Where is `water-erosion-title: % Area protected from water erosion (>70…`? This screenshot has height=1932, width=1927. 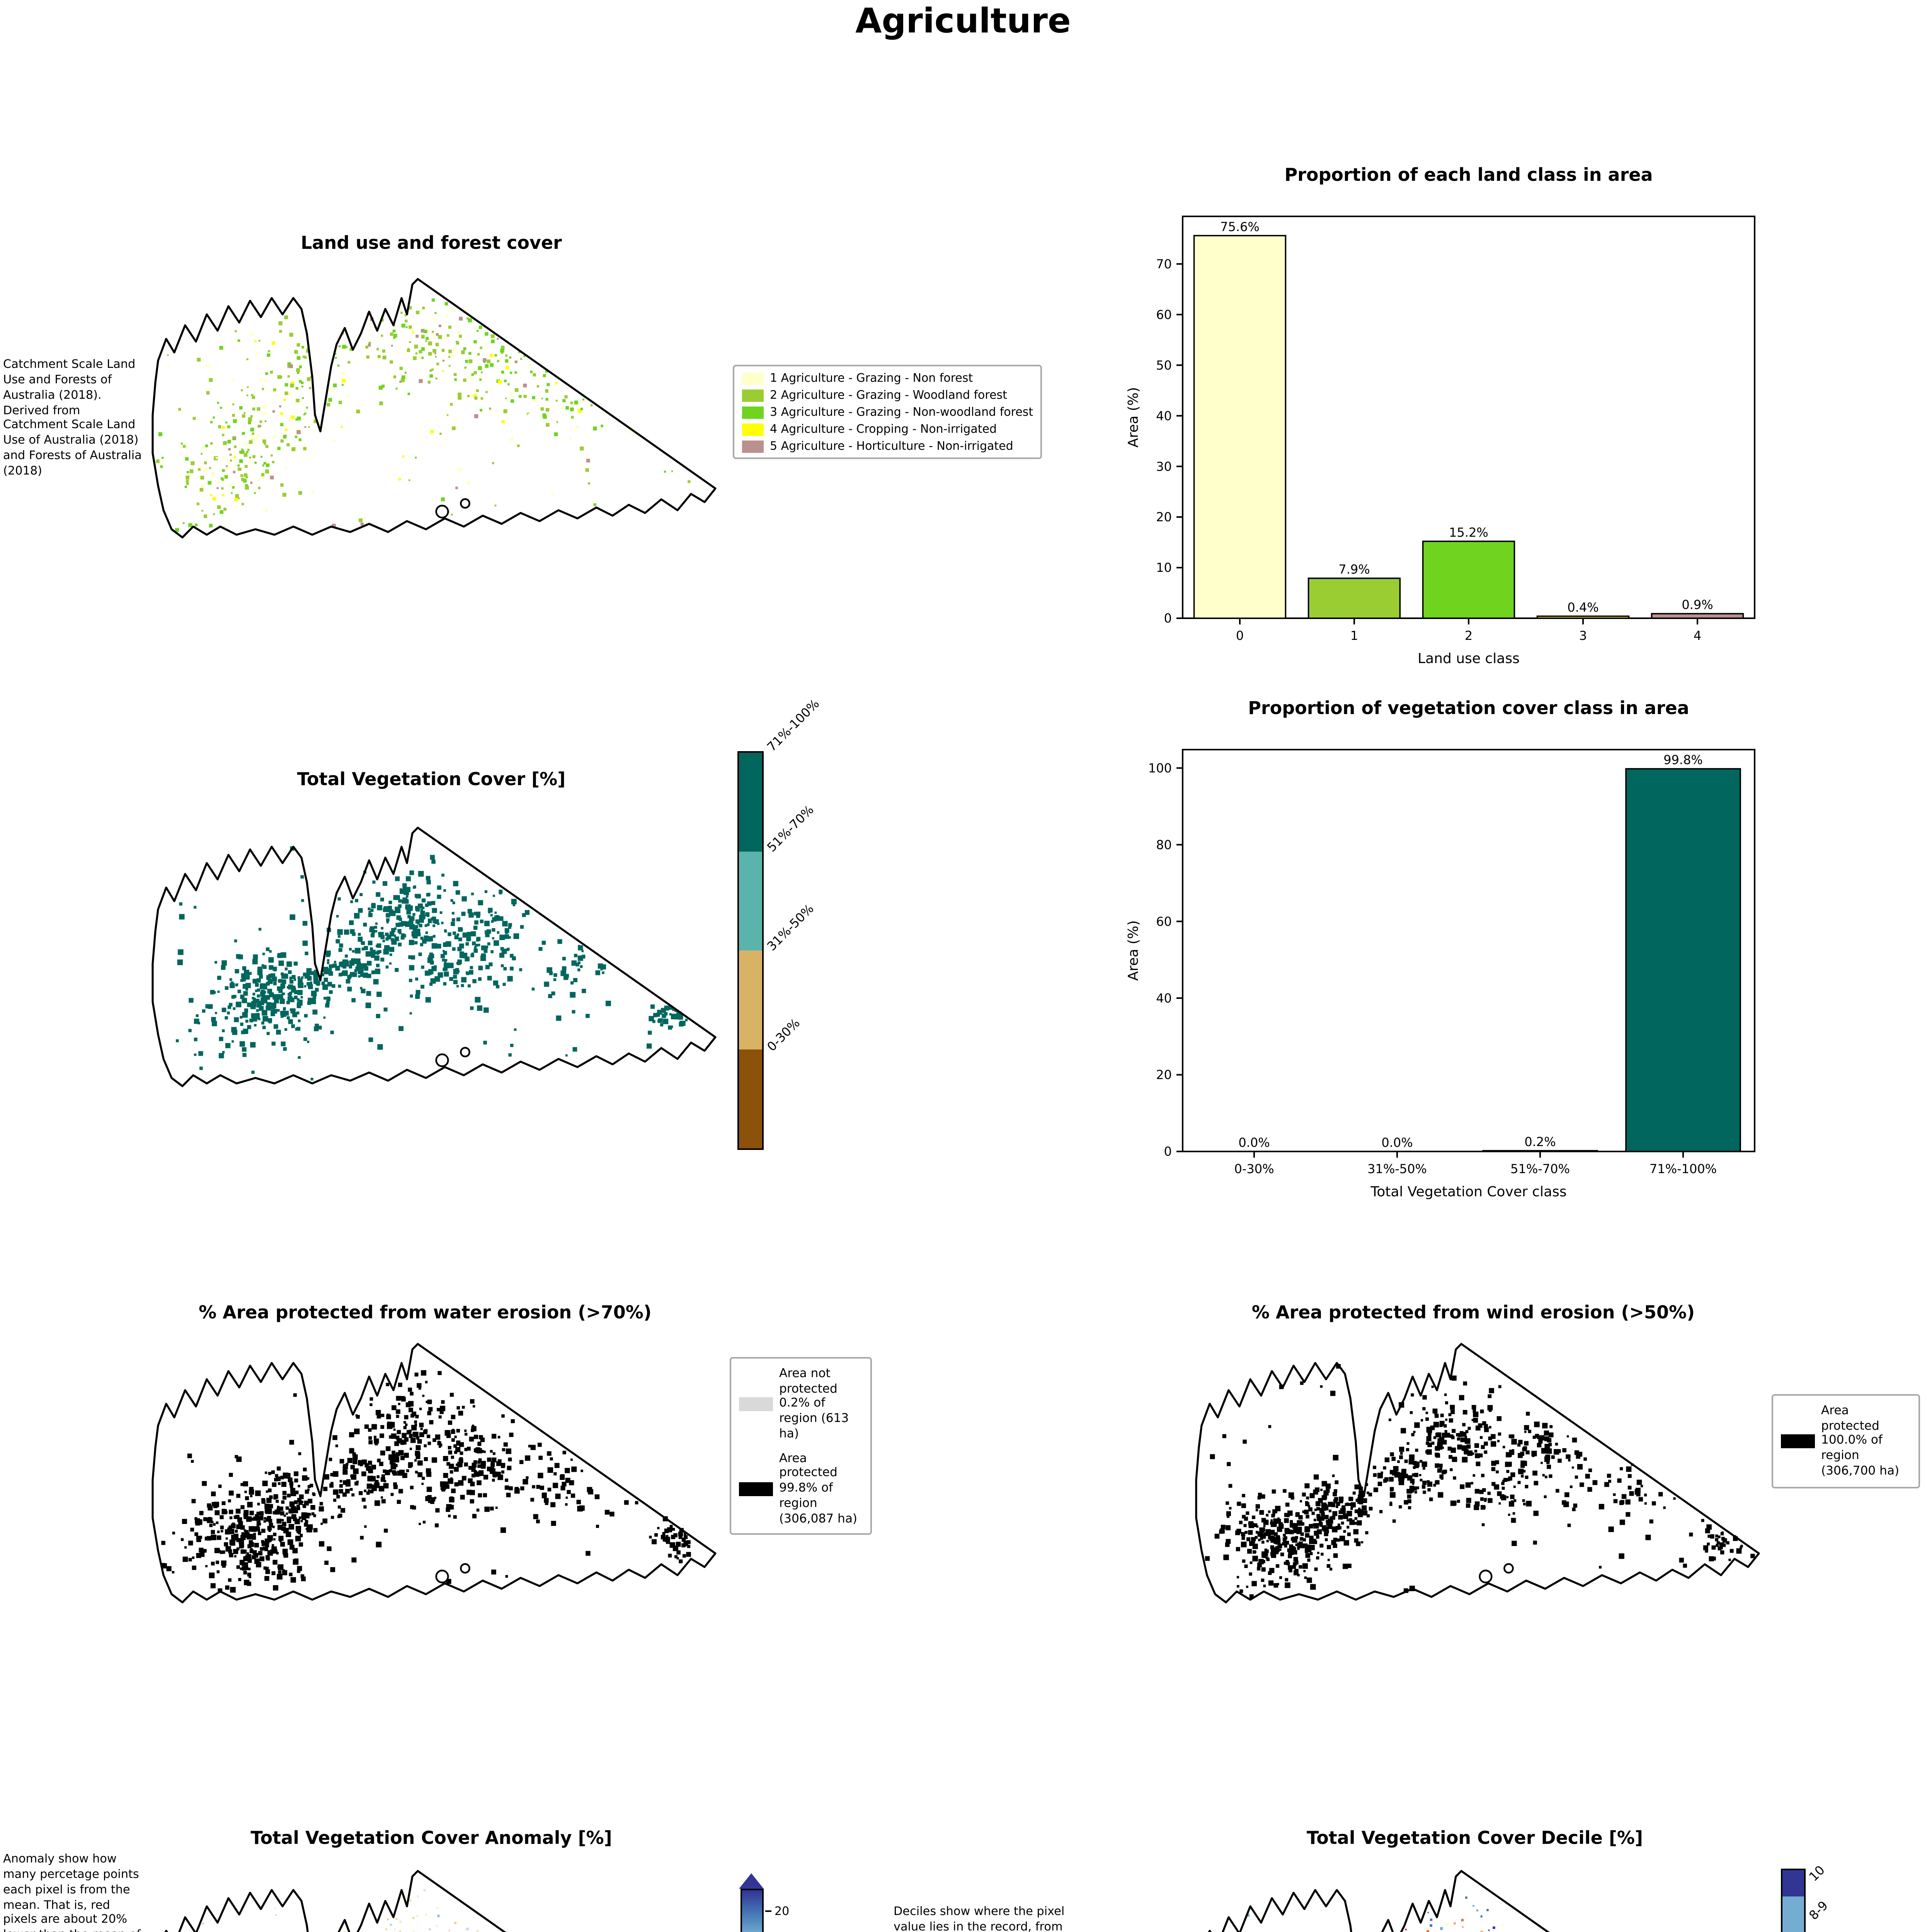 water-erosion-title: % Area protected from water erosion (>70… is located at coordinates (426, 1312).